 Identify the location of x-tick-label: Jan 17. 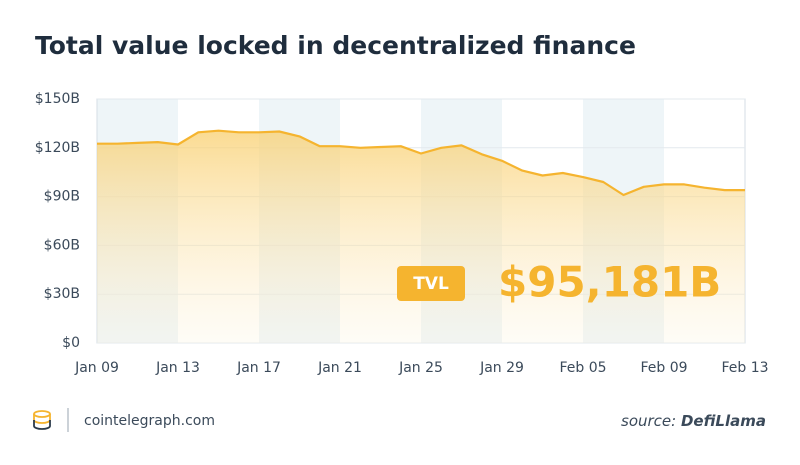
(258, 368).